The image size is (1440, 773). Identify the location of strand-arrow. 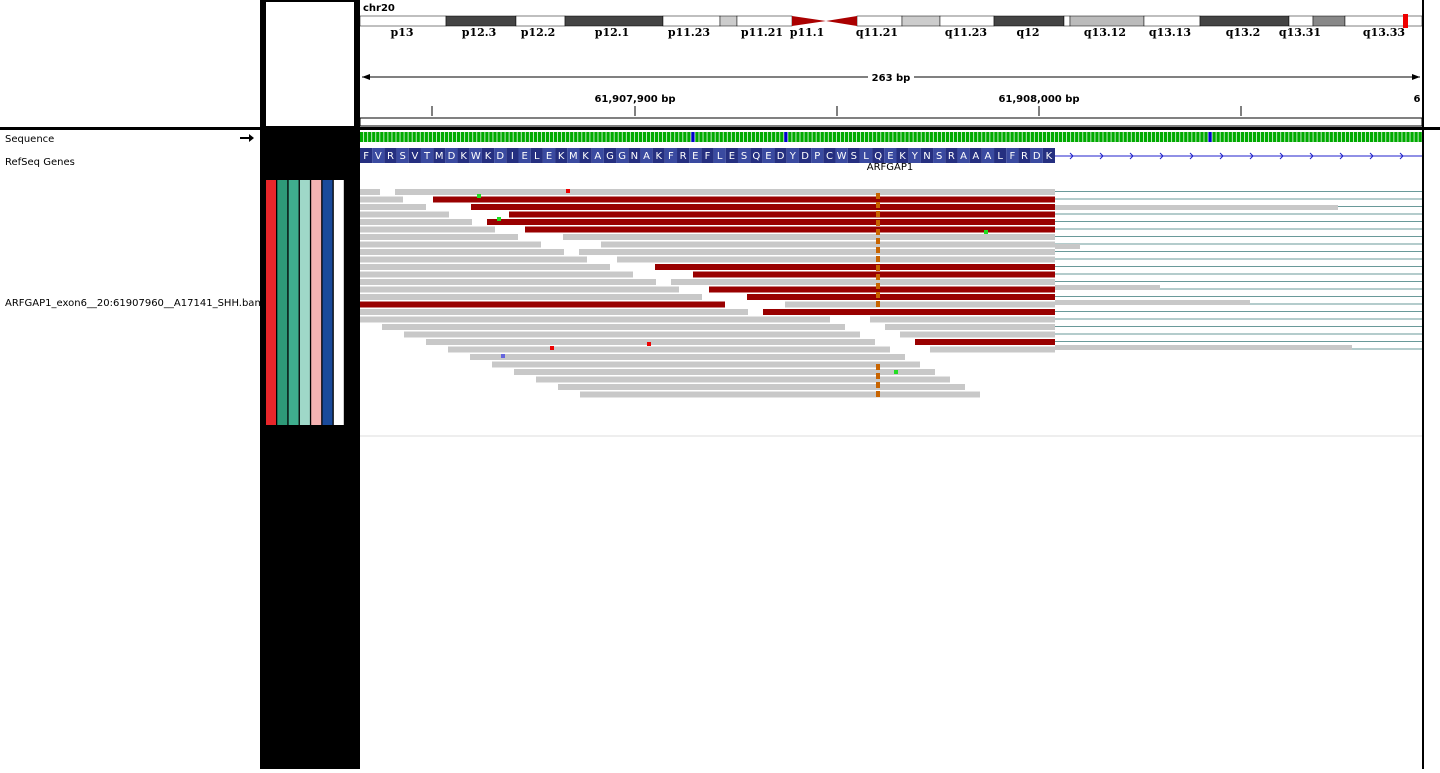
(247, 138).